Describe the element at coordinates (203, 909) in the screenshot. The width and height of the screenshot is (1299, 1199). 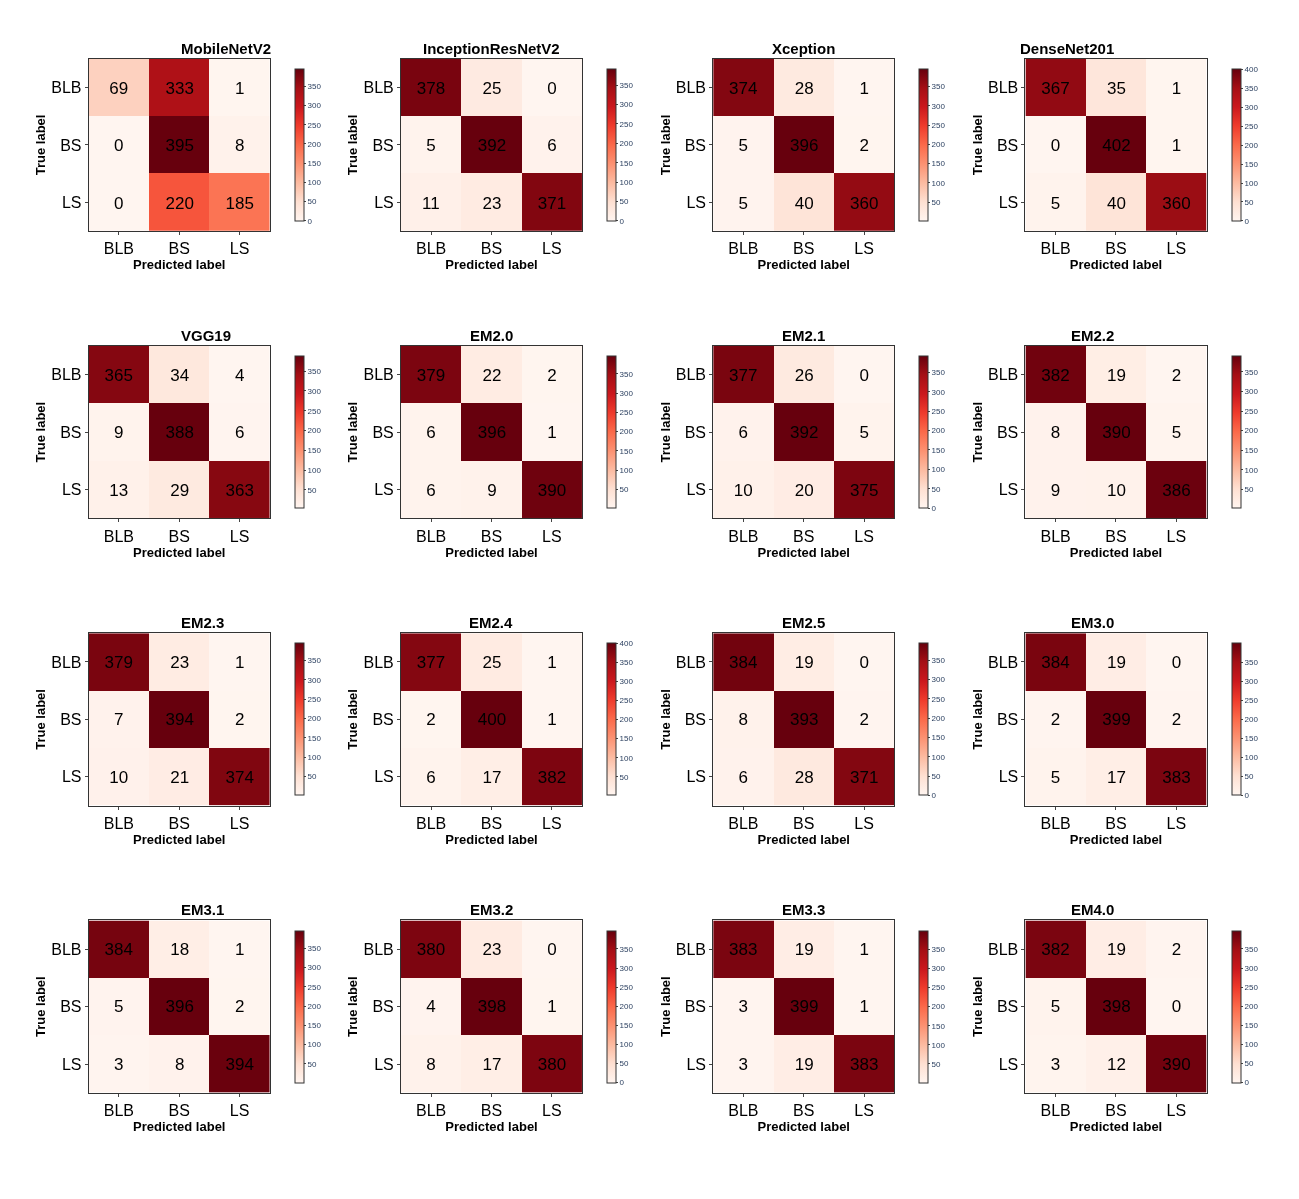
I see `chart-title: EM3.1` at that location.